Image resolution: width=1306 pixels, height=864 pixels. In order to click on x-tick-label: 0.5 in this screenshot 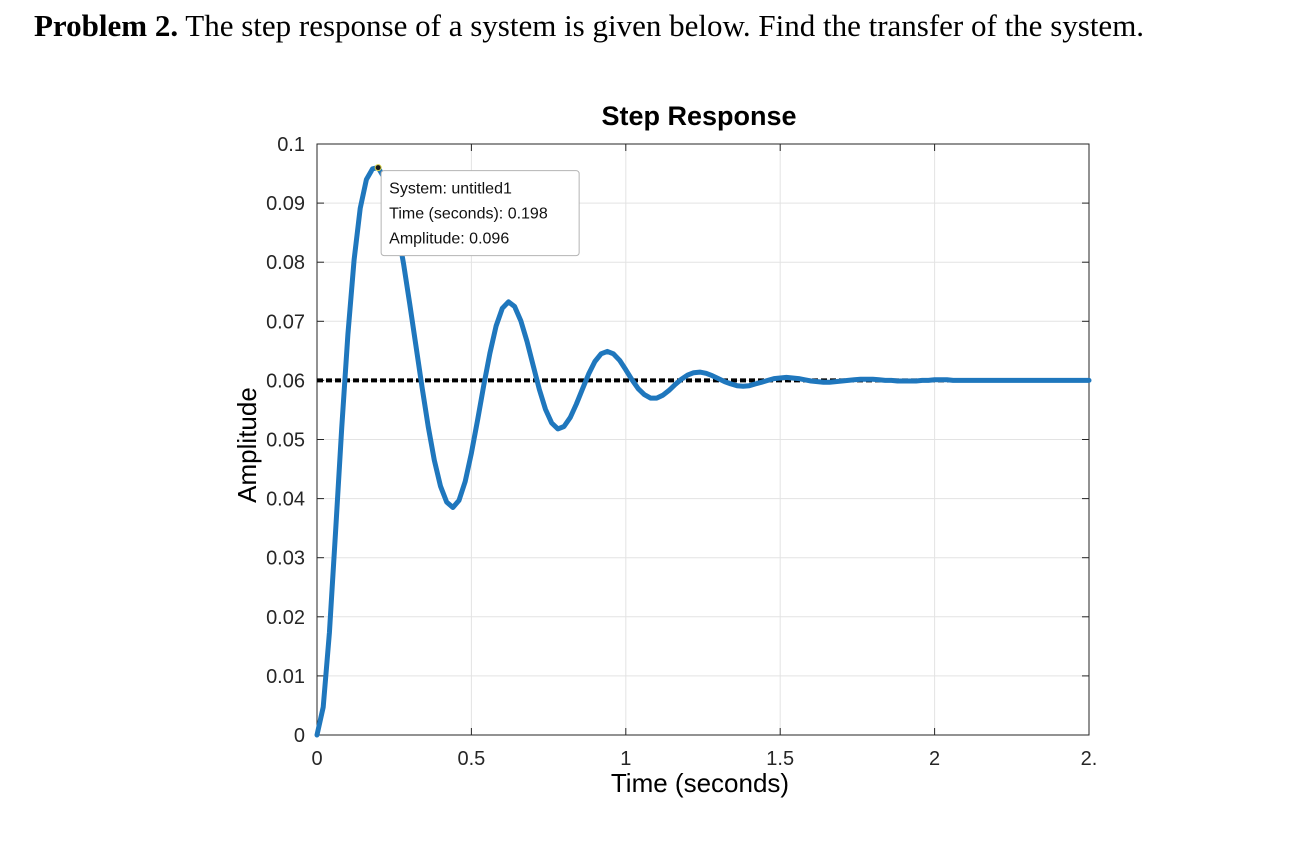, I will do `click(471, 759)`.